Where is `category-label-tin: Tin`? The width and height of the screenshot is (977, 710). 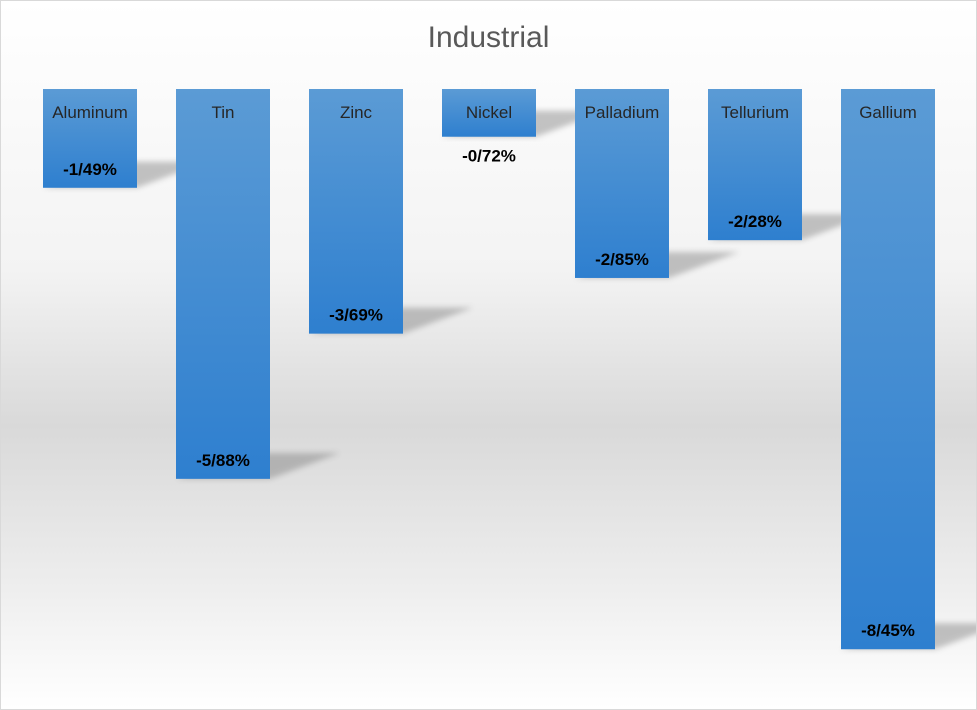
category-label-tin: Tin is located at coordinates (223, 112).